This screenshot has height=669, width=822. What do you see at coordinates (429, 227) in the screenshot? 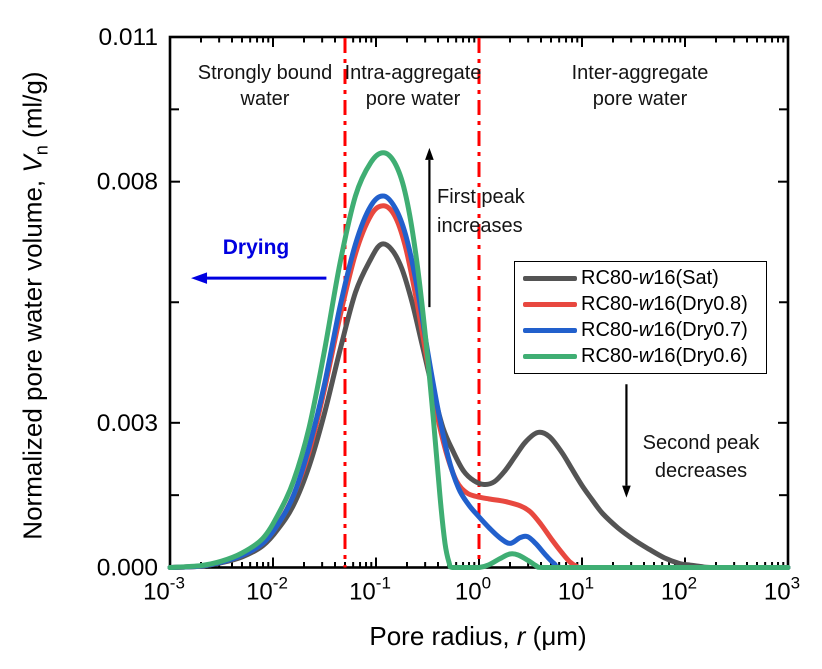
I see `first-peak-arrow` at bounding box center [429, 227].